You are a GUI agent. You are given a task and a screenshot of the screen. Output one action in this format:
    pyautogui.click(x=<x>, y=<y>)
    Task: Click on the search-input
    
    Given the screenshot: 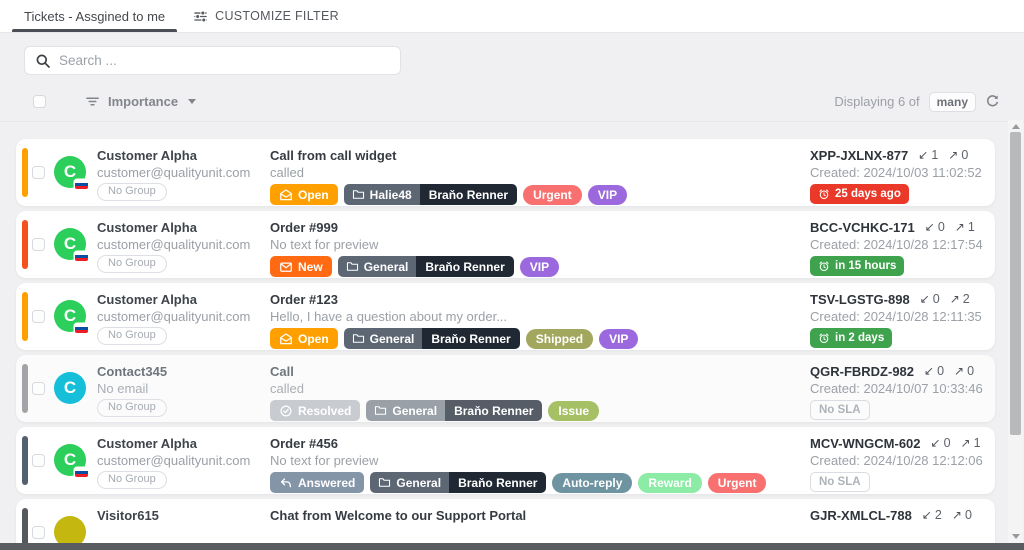 What is the action you would take?
    pyautogui.click(x=229, y=60)
    